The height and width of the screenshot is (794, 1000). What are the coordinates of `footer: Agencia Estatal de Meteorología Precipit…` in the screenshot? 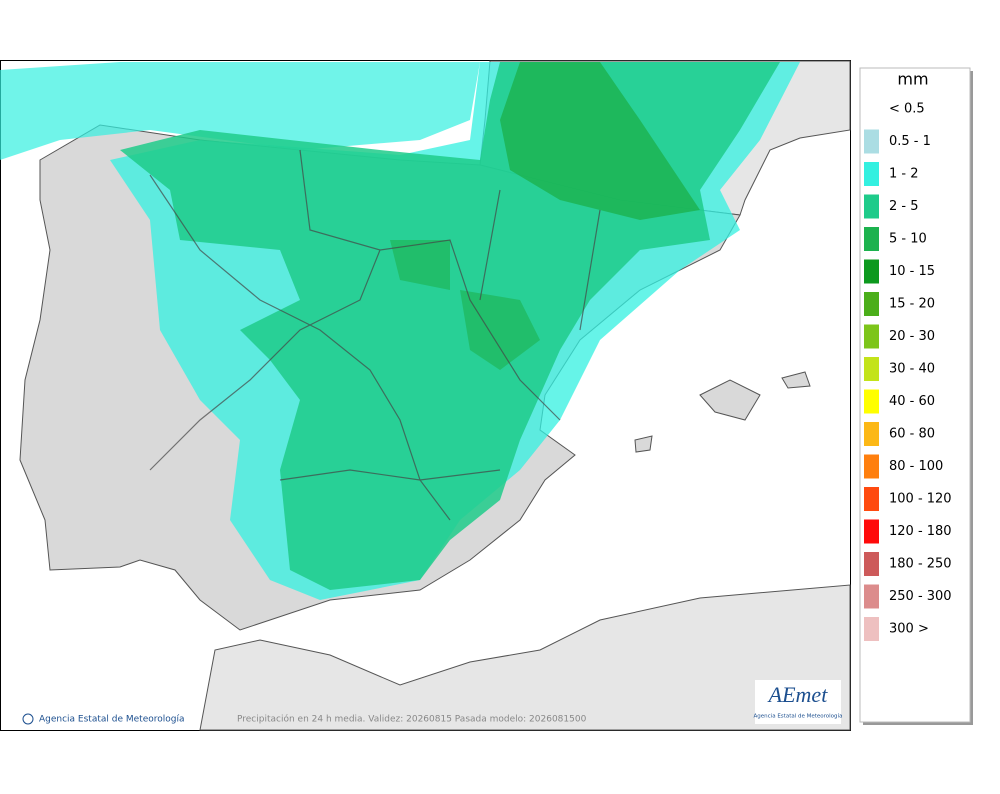 It's located at (304, 719).